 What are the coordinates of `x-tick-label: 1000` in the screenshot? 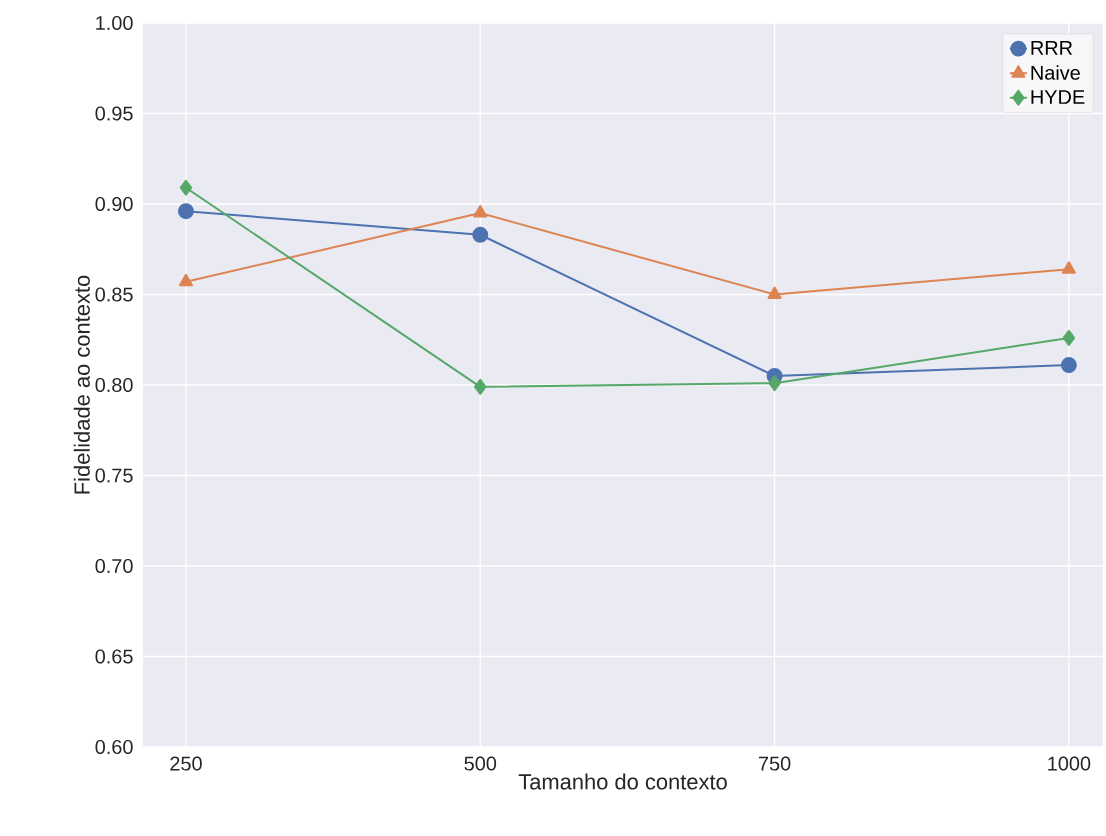 It's located at (1069, 763).